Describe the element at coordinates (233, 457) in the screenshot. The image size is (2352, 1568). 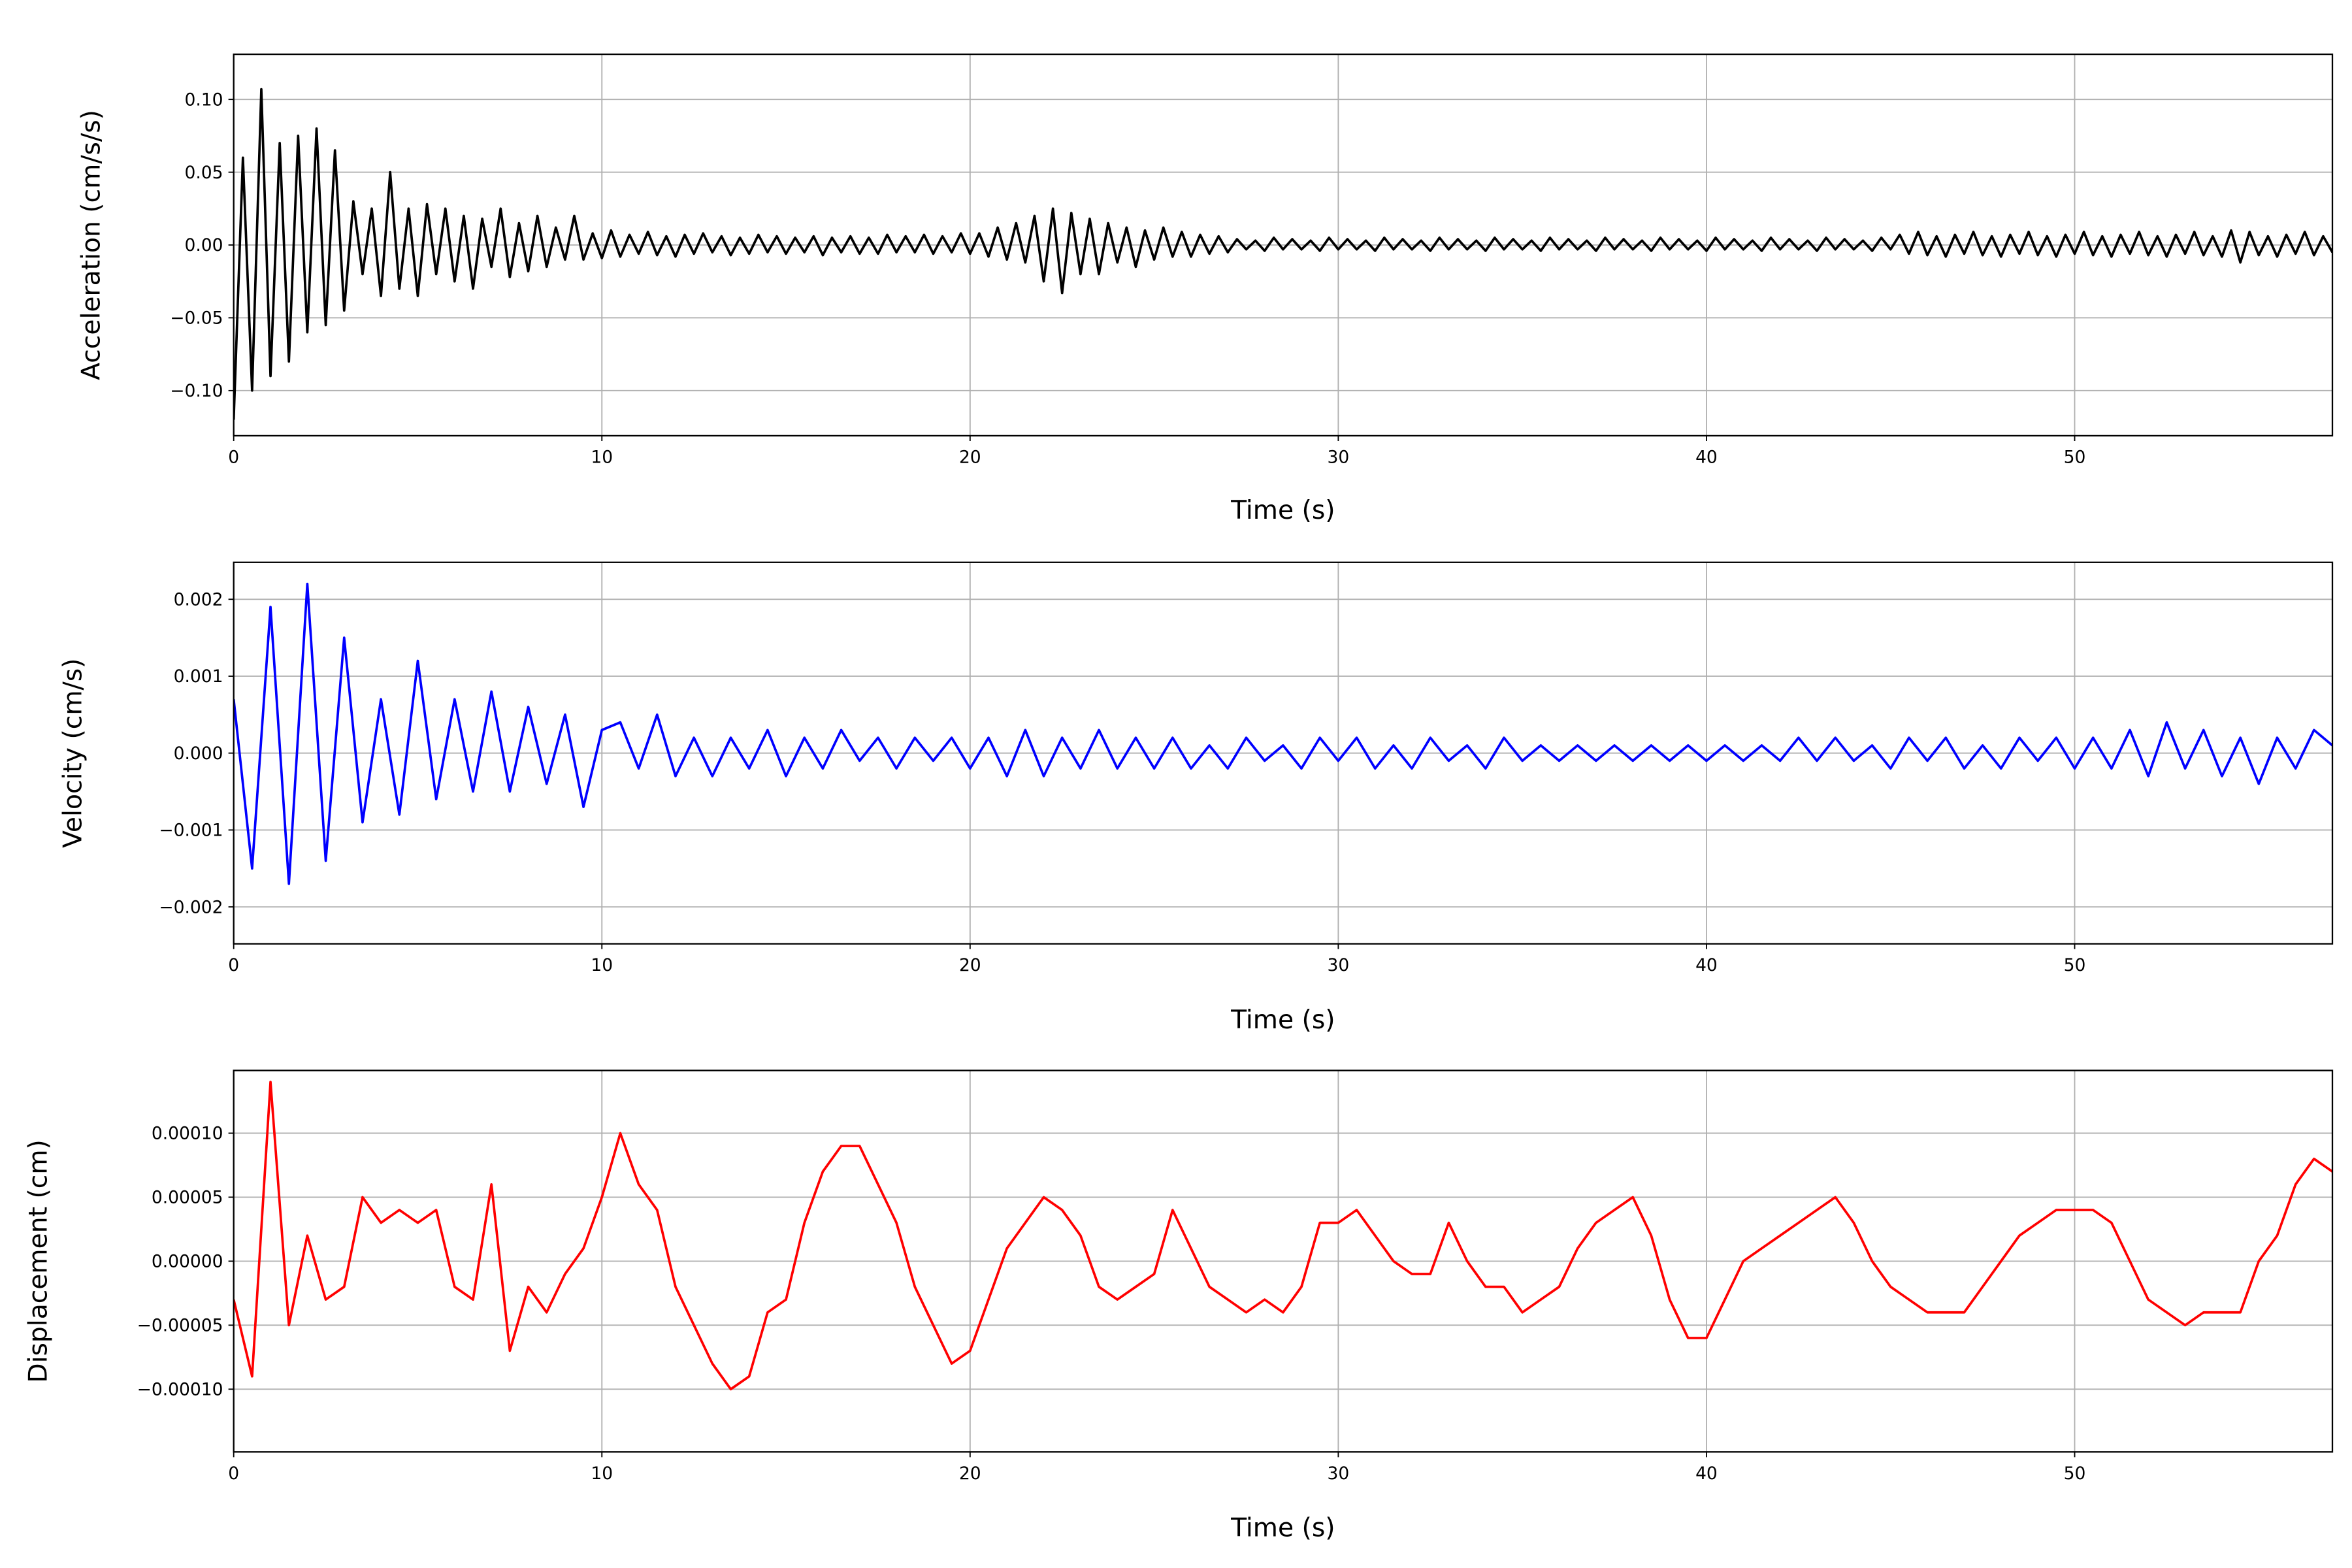
I see `acceleration-xtick-label: 0` at that location.